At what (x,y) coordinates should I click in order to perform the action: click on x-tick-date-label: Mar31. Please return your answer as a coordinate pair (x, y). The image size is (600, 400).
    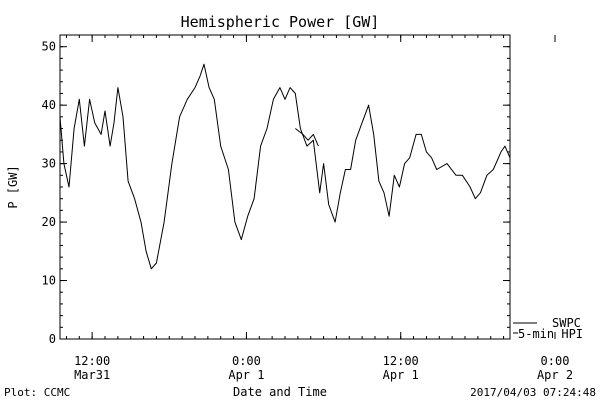
    Looking at the image, I should click on (92, 375).